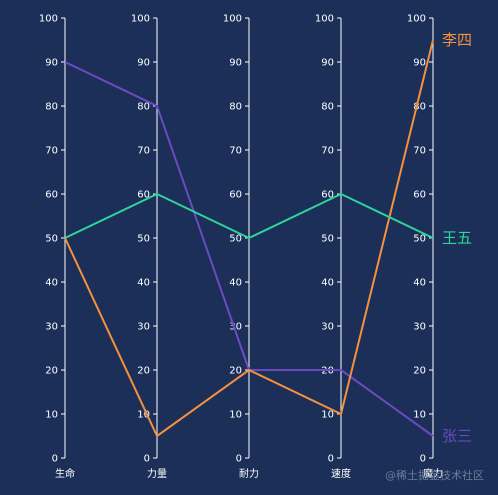  Describe the element at coordinates (149, 247) in the screenshot. I see `axis-2: 0 10 20 30 40 50 60 70 80 90 100 力量` at that location.